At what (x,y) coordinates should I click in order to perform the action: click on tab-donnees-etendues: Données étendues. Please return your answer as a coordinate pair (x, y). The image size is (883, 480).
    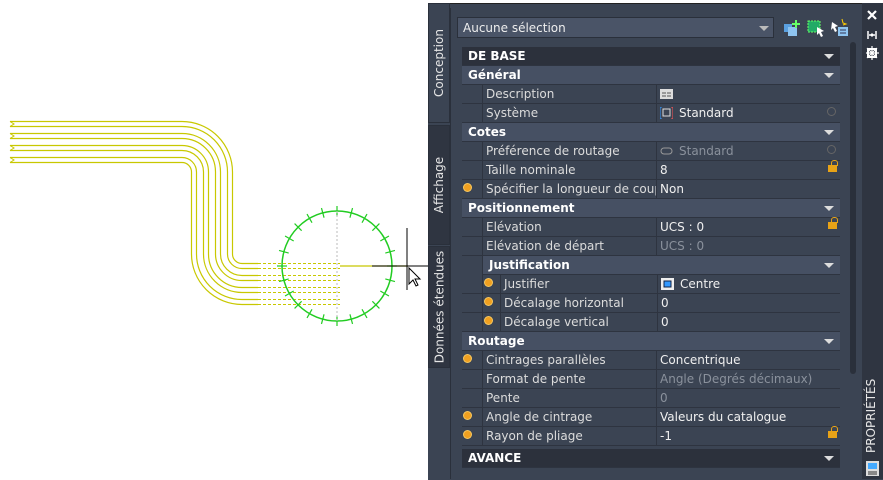
    Looking at the image, I should click on (439, 307).